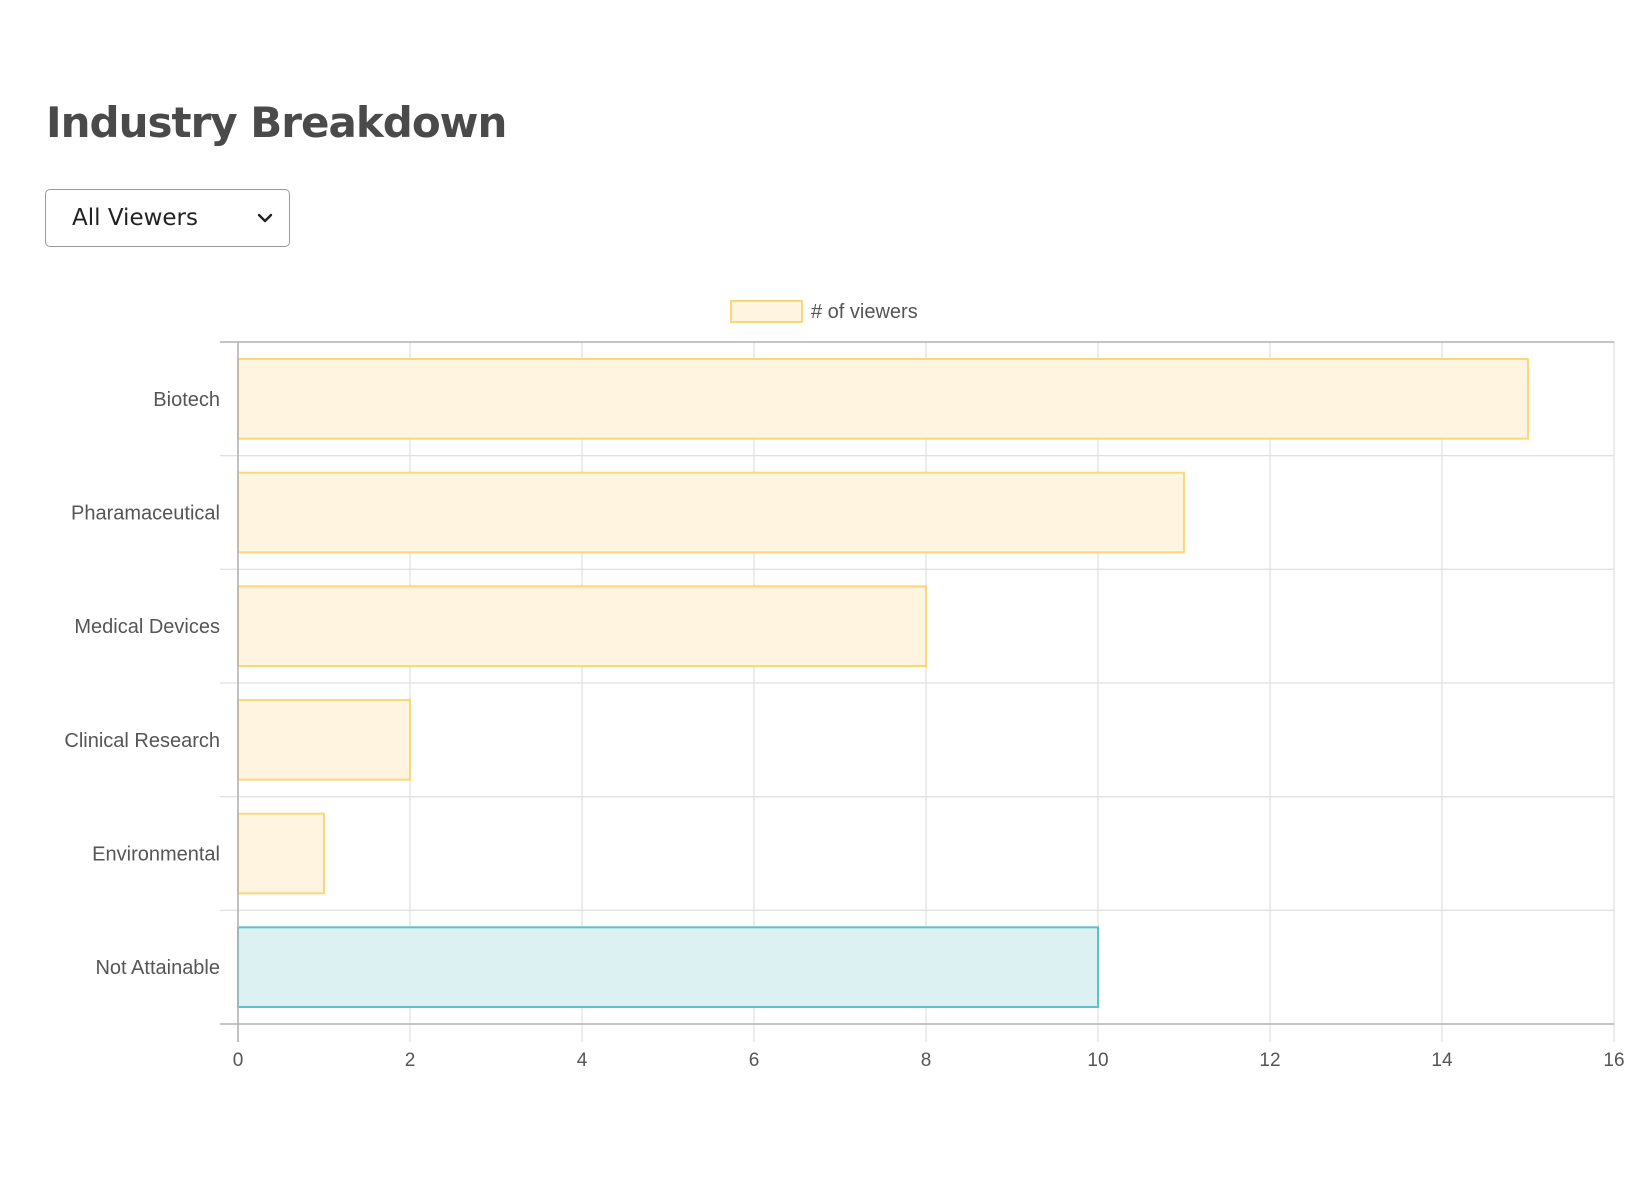  I want to click on y-category-label: Not Attainable, so click(157, 968).